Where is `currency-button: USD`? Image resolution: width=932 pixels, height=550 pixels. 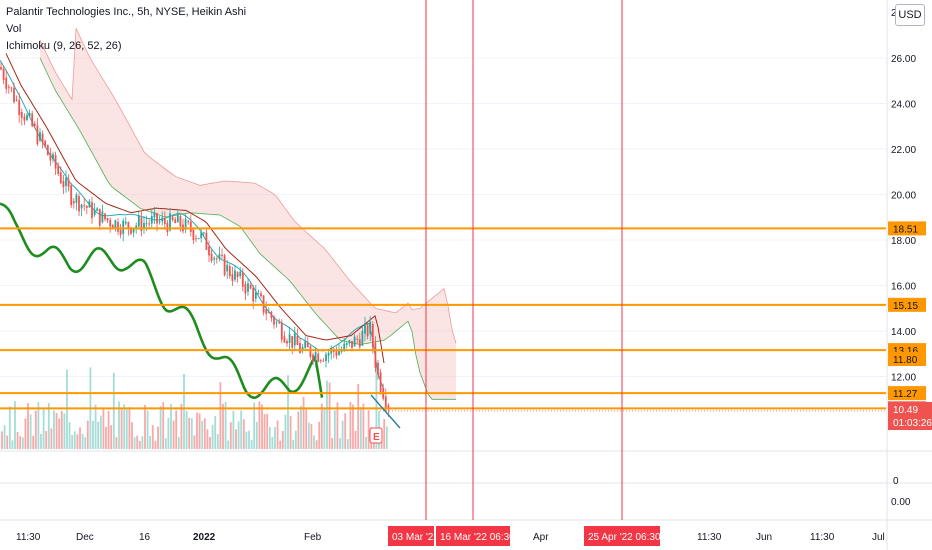 currency-button: USD is located at coordinates (910, 15).